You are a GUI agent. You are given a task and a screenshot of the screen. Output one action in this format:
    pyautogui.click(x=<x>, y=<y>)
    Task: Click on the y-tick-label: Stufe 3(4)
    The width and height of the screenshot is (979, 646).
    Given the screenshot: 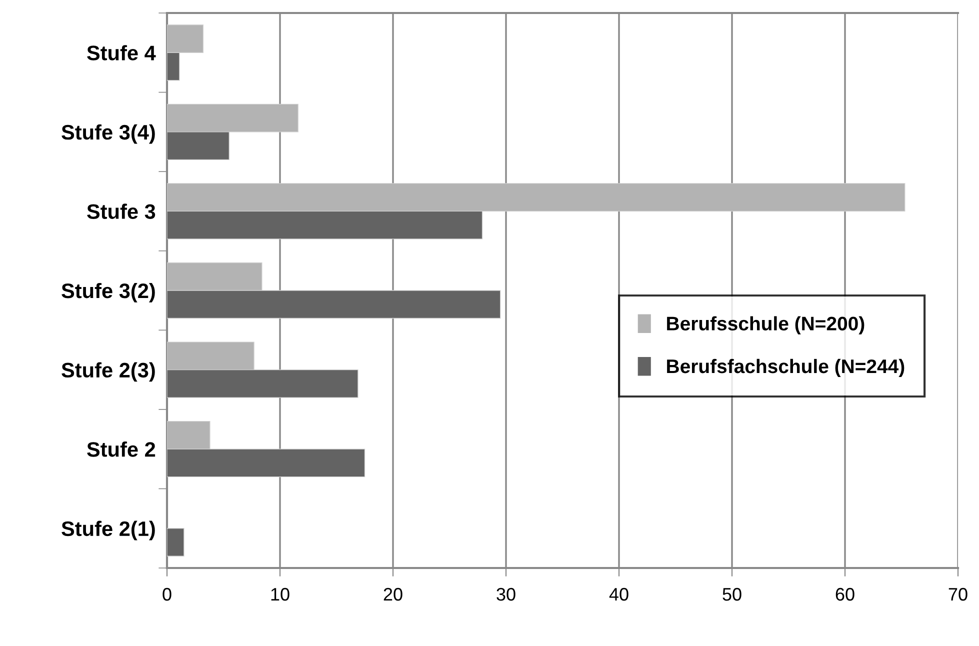 What is the action you would take?
    pyautogui.click(x=108, y=134)
    